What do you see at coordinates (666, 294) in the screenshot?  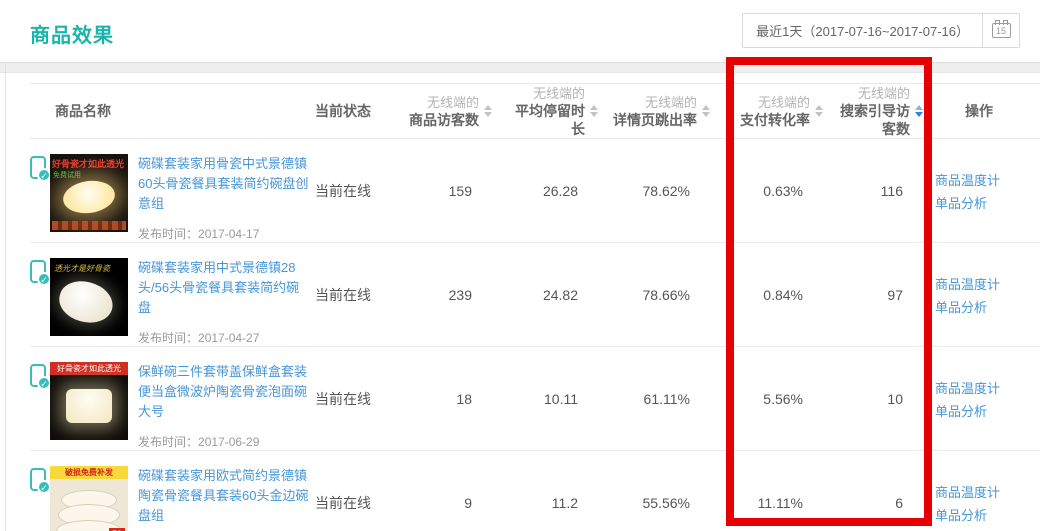 I see `metric-bounce-rate: 78.66%` at bounding box center [666, 294].